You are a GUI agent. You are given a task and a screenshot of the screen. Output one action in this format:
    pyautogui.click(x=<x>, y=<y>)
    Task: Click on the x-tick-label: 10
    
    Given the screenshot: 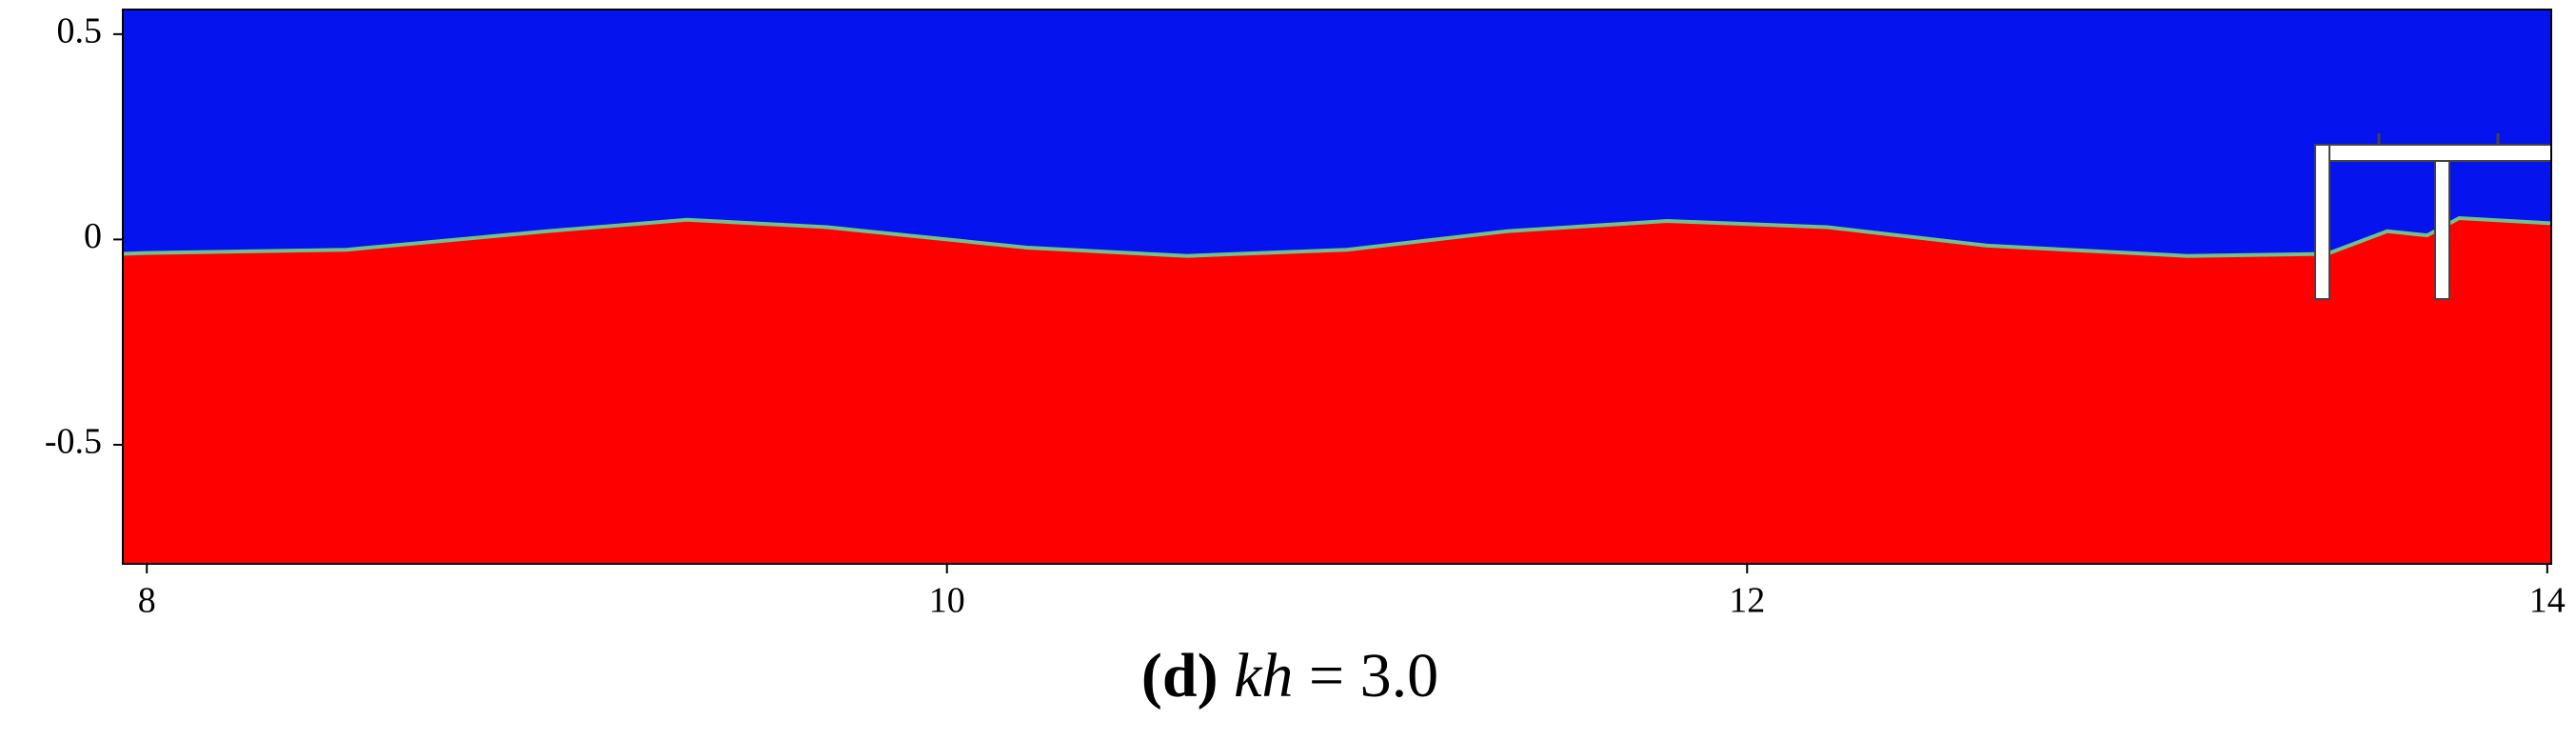 What is the action you would take?
    pyautogui.click(x=947, y=601)
    